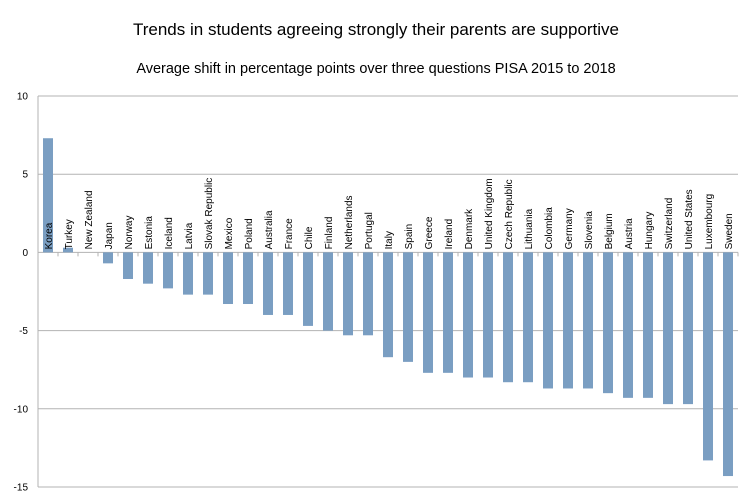 The width and height of the screenshot is (752, 502). What do you see at coordinates (129, 232) in the screenshot?
I see `category-label: Norway` at bounding box center [129, 232].